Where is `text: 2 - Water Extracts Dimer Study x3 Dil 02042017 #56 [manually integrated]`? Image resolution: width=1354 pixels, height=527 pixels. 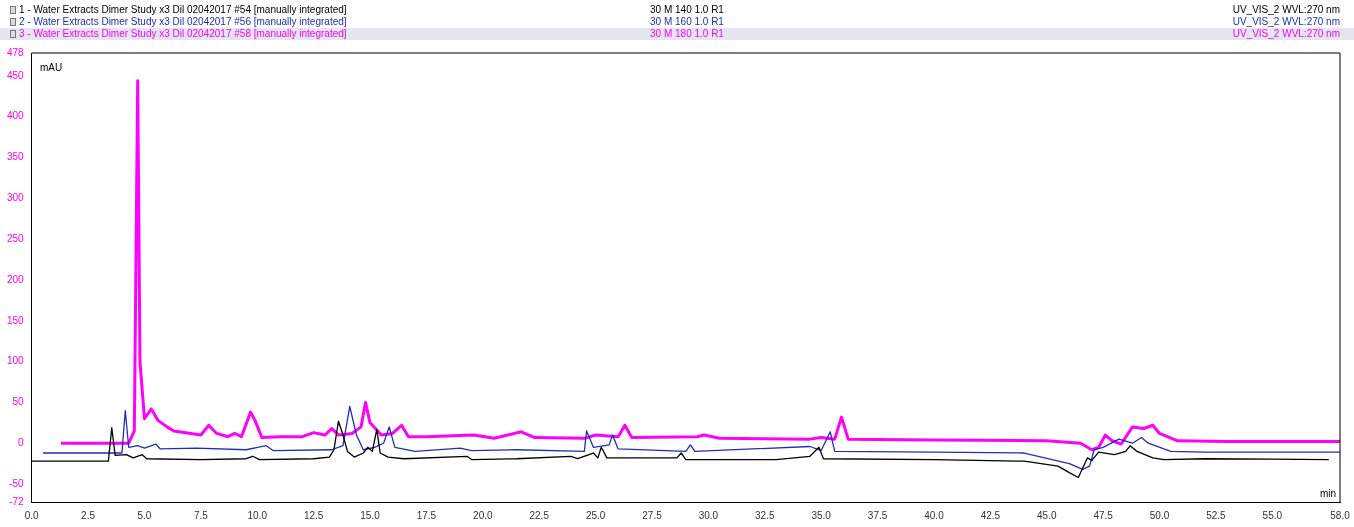
text: 2 - Water Extracts Dimer Study x3 Dil 02042017 #56 [manually integrated] is located at coordinates (183, 22).